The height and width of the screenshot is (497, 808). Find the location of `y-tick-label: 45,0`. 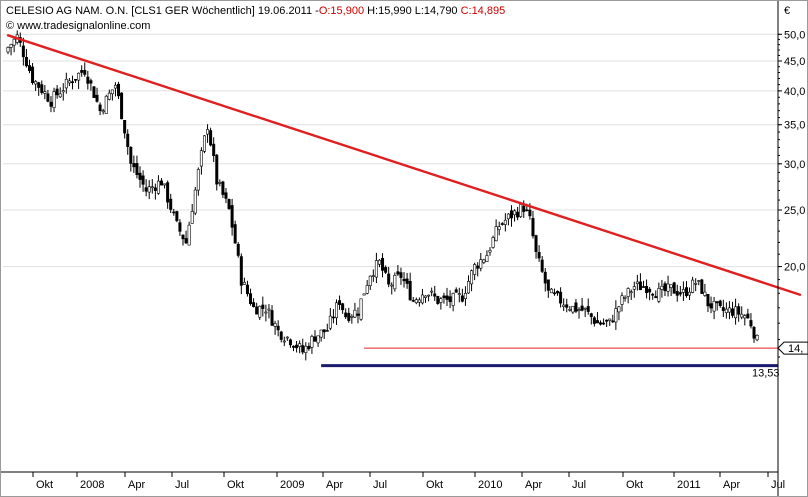

y-tick-label: 45,0 is located at coordinates (794, 62).